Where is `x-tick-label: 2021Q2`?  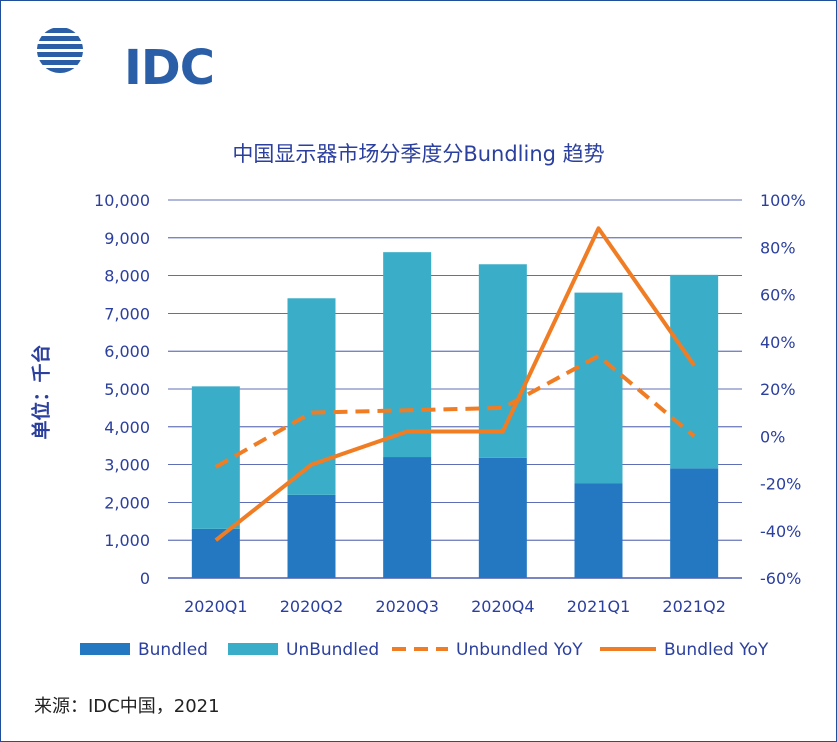
x-tick-label: 2021Q2 is located at coordinates (694, 606).